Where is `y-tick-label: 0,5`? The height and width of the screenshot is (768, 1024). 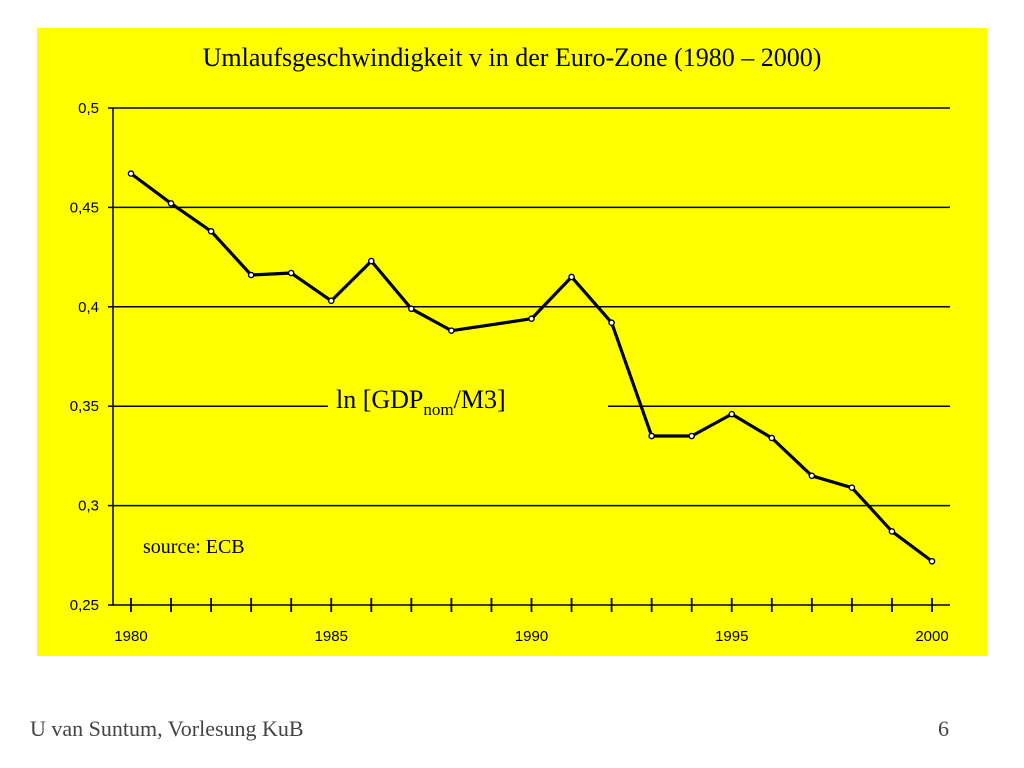 y-tick-label: 0,5 is located at coordinates (88, 108).